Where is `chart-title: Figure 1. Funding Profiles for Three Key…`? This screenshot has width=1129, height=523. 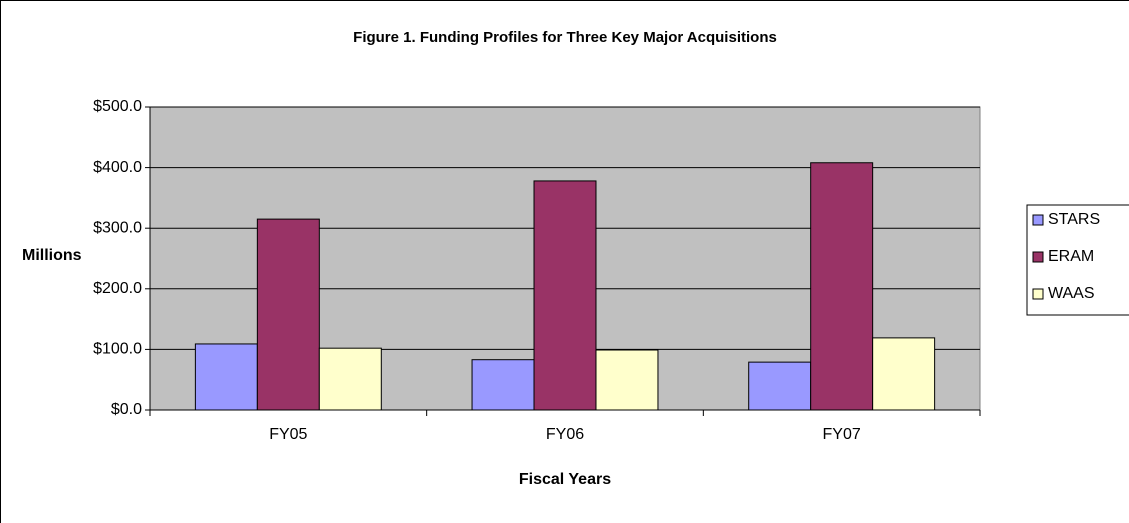
chart-title: Figure 1. Funding Profiles for Three Key… is located at coordinates (565, 37).